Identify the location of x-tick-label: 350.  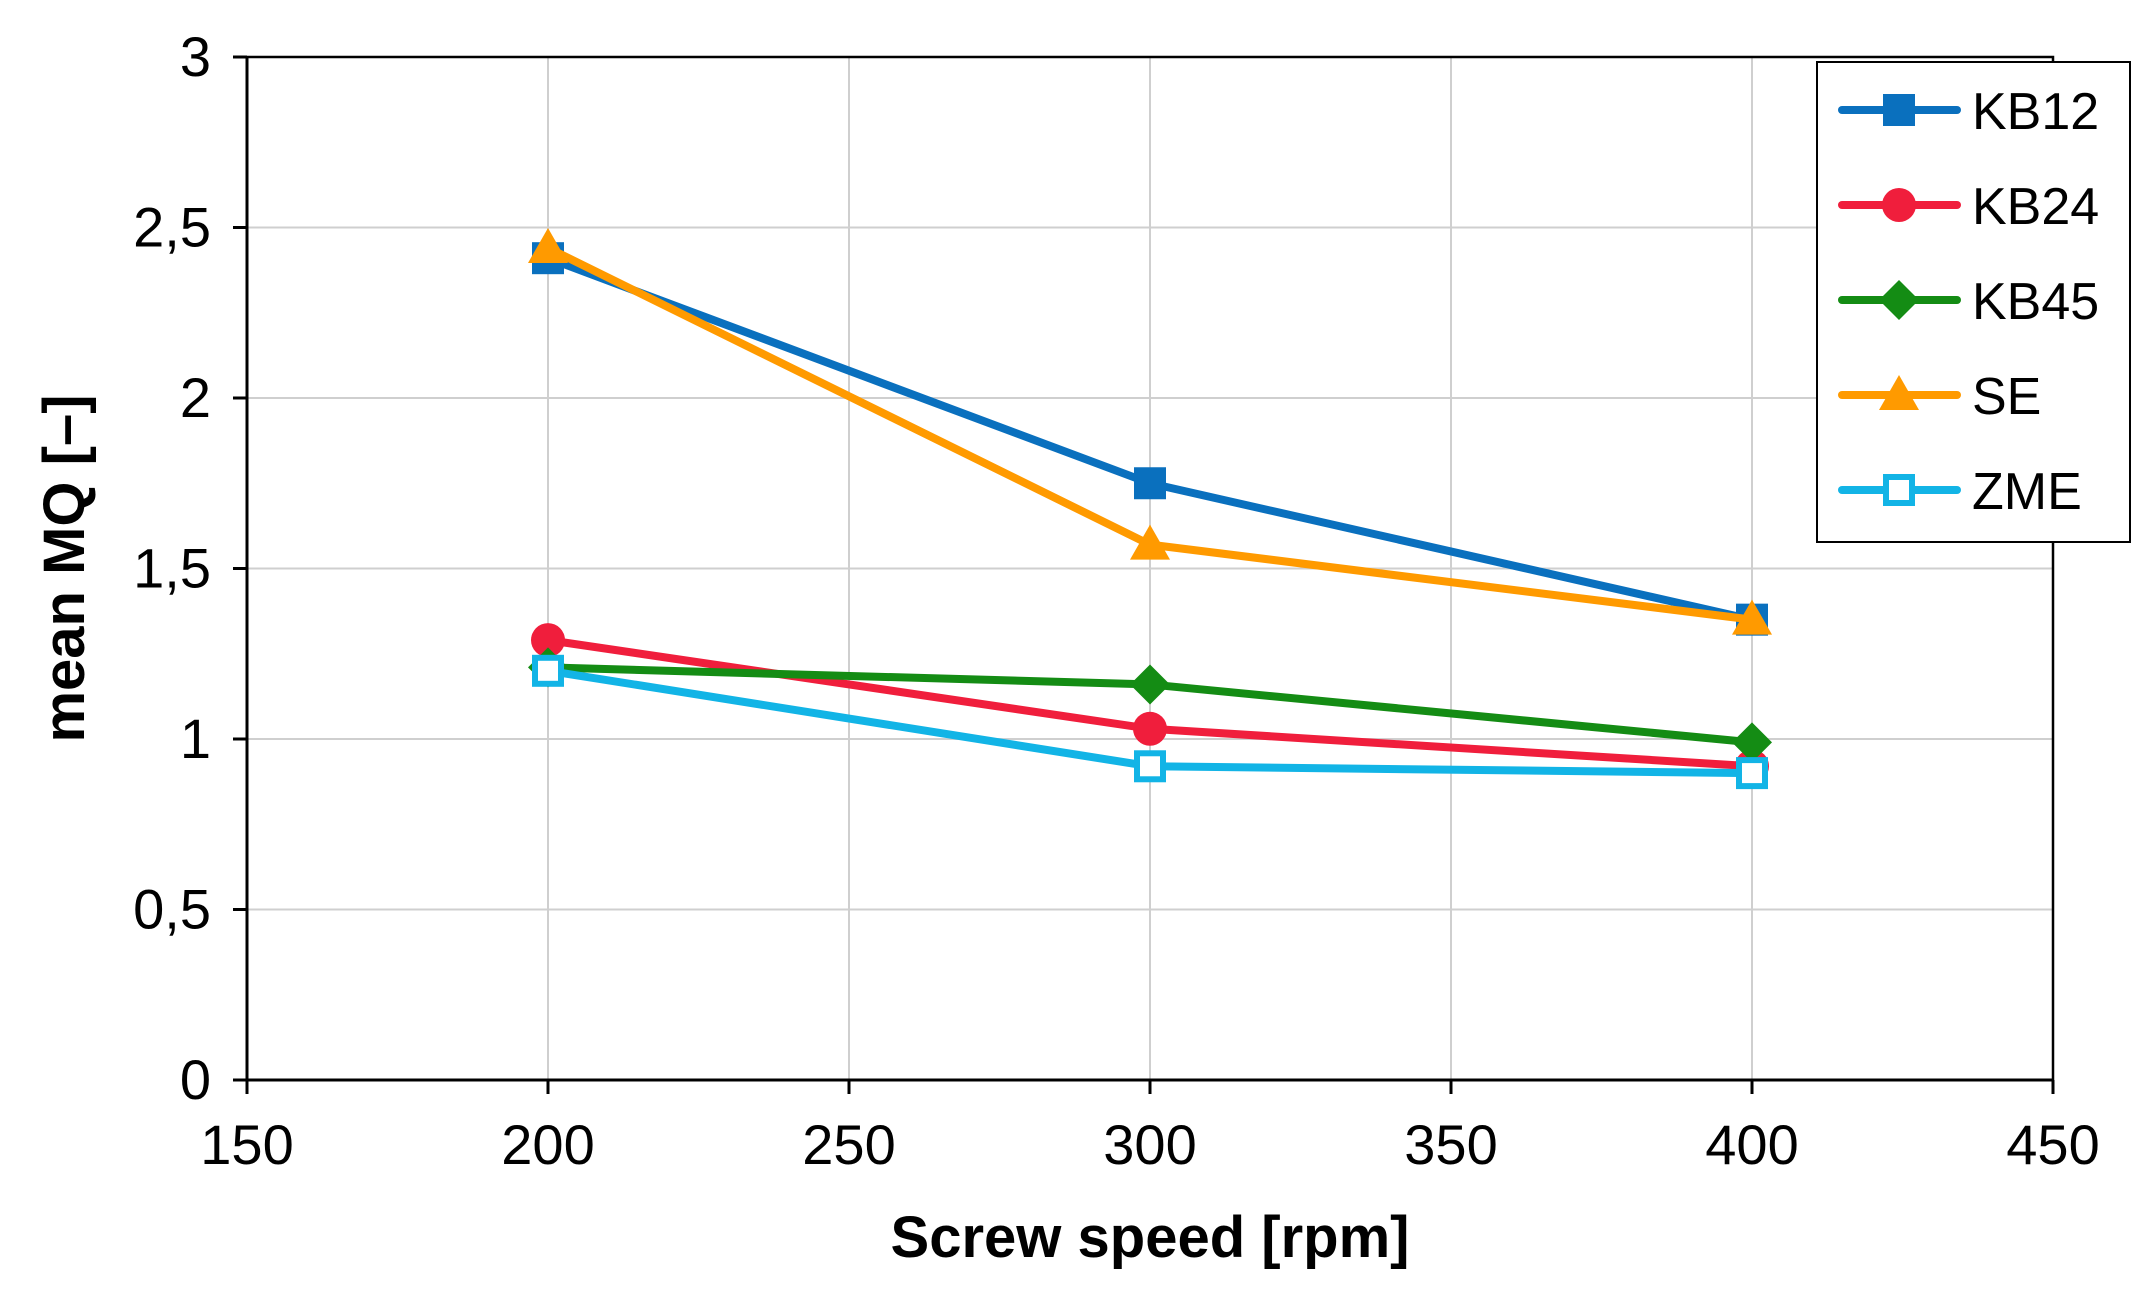
(1450, 1144).